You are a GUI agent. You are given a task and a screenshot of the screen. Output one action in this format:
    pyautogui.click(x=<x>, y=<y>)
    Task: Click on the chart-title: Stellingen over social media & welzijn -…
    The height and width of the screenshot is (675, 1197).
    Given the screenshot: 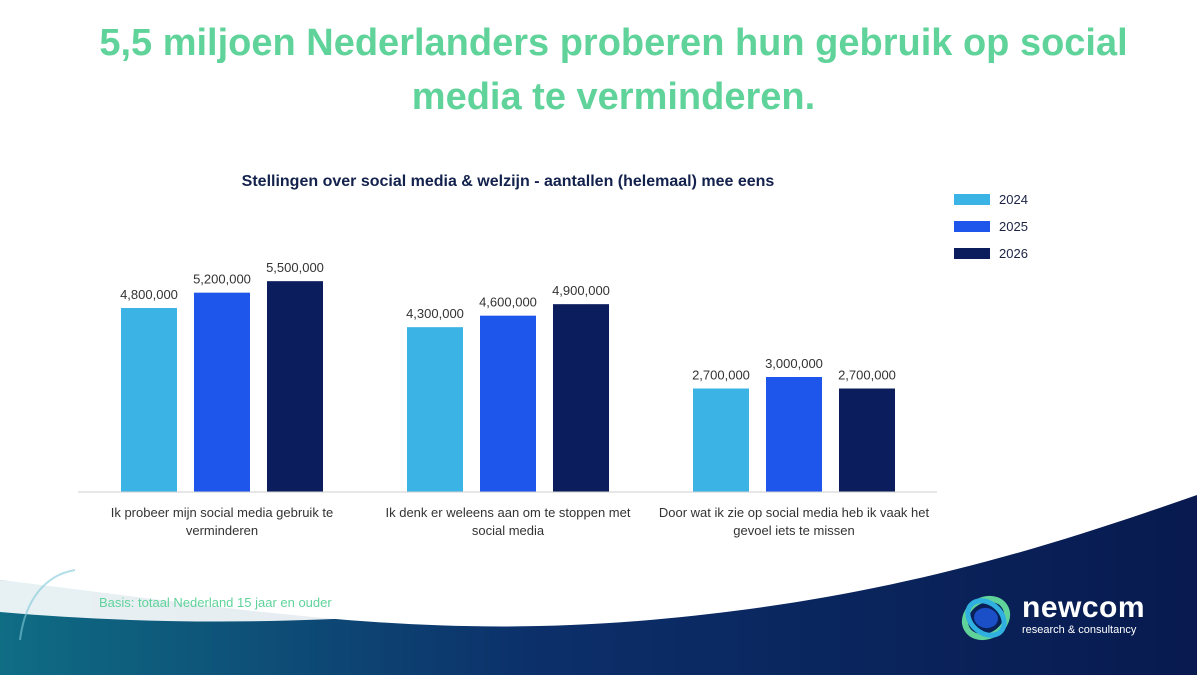 What is the action you would take?
    pyautogui.click(x=508, y=181)
    